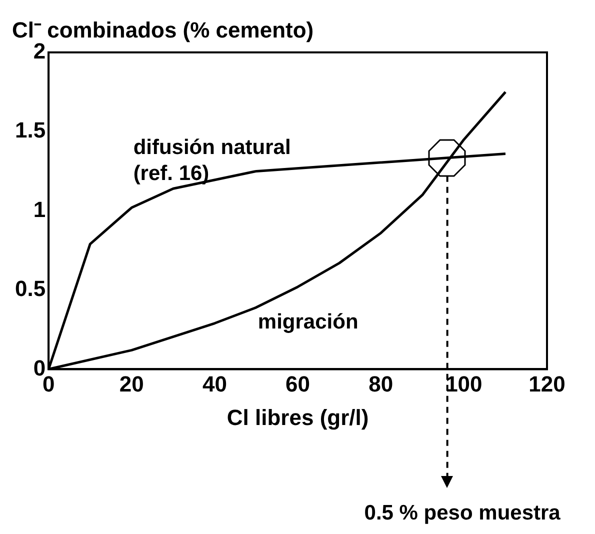 This screenshot has width=595, height=534. What do you see at coordinates (39, 209) in the screenshot?
I see `y-tick-label: 1` at bounding box center [39, 209].